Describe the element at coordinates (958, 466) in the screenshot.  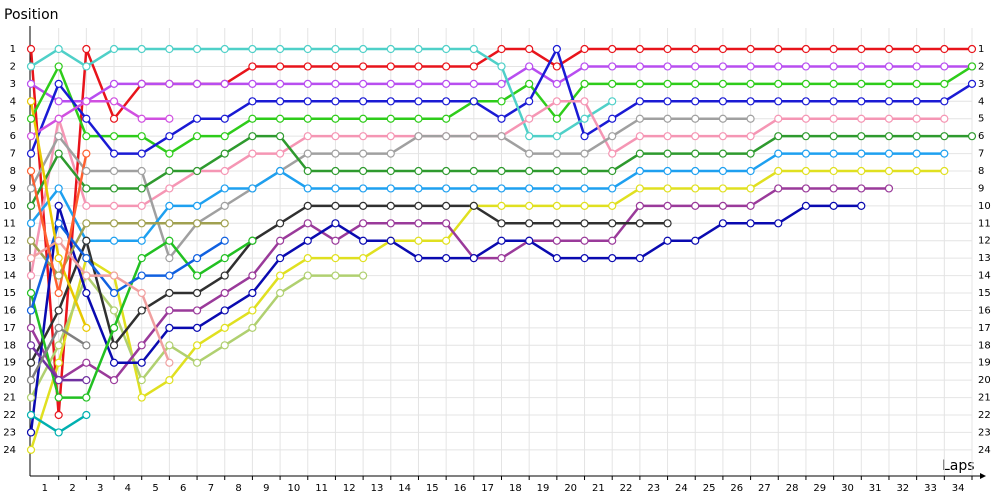
I see `x-axis-title: Laps` at that location.